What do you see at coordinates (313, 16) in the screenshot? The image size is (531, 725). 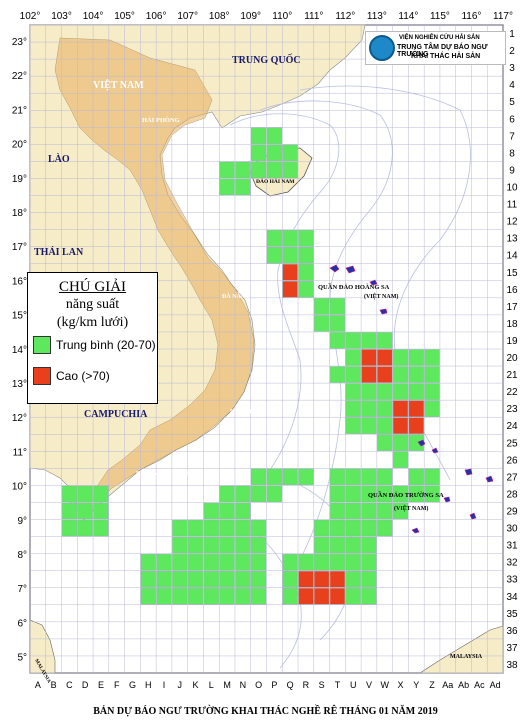 I see `longitude-label: 111°` at bounding box center [313, 16].